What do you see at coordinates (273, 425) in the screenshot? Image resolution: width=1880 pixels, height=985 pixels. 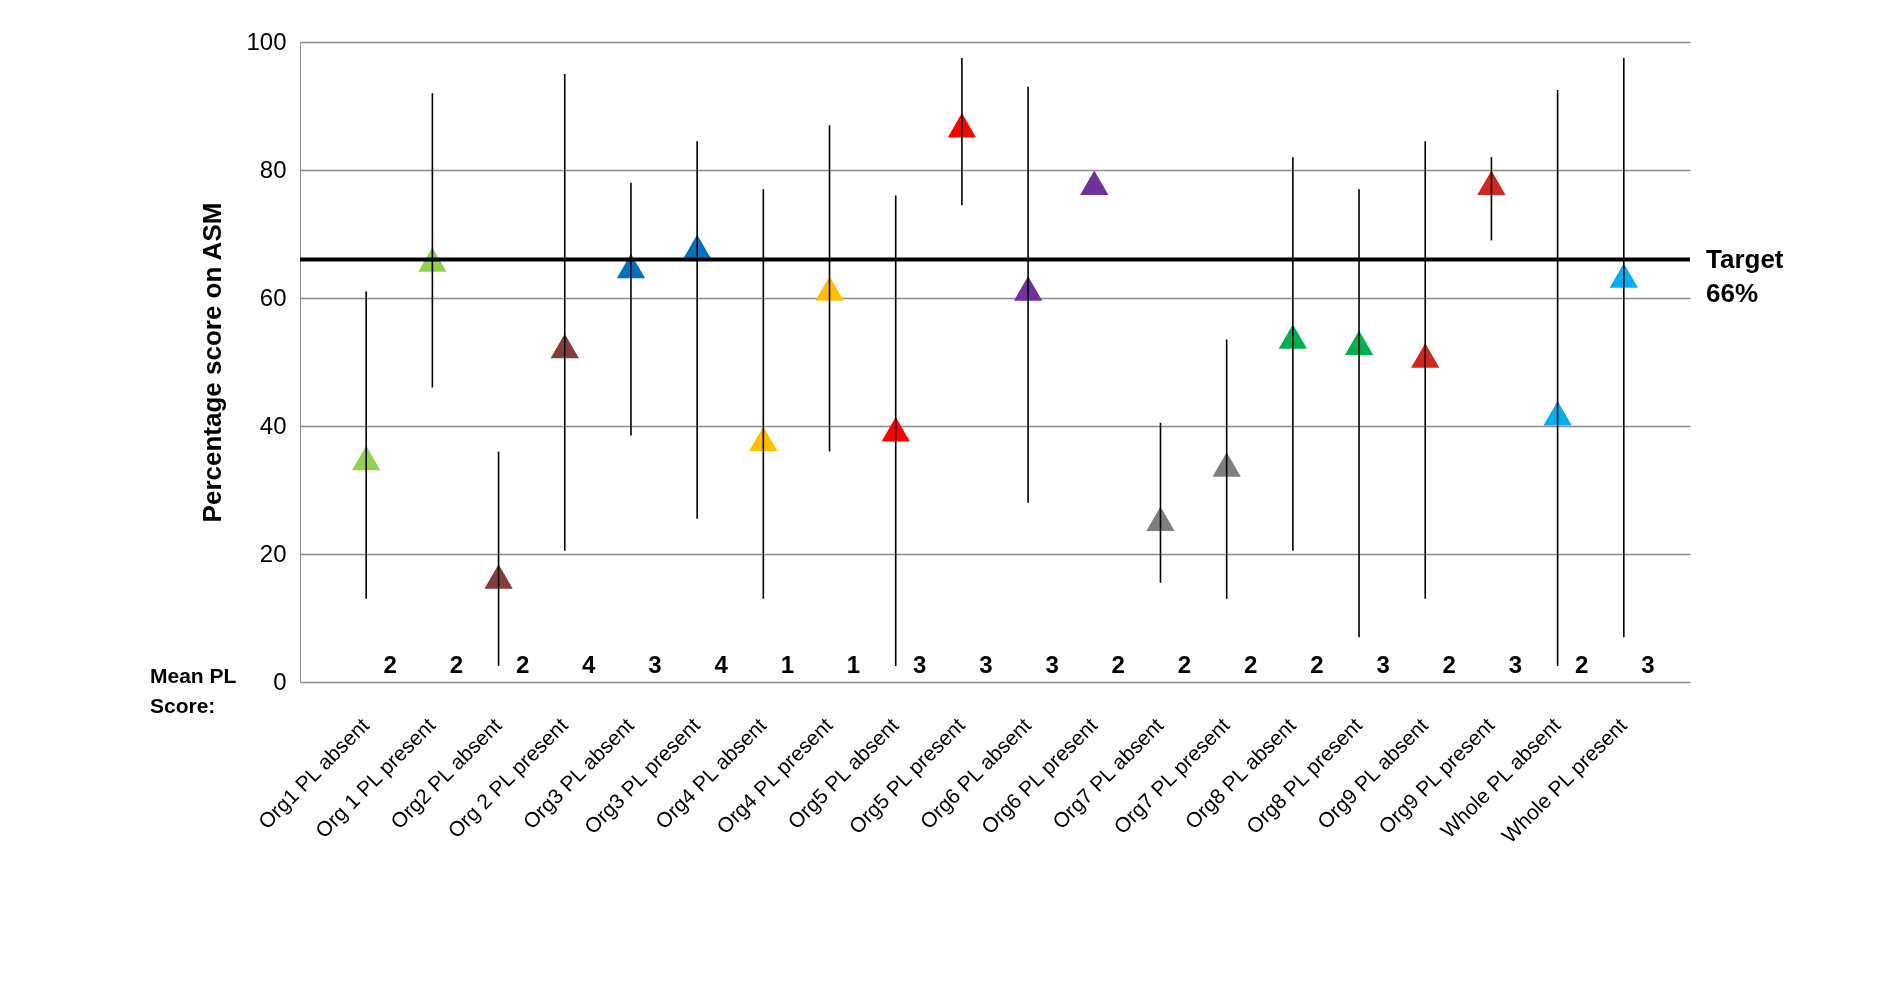 I see `y-tick-label: 40` at bounding box center [273, 425].